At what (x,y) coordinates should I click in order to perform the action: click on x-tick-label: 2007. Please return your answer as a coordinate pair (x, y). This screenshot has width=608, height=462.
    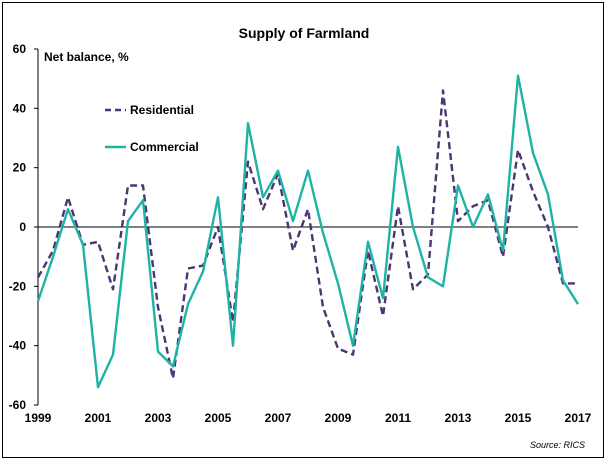
    Looking at the image, I should click on (278, 418).